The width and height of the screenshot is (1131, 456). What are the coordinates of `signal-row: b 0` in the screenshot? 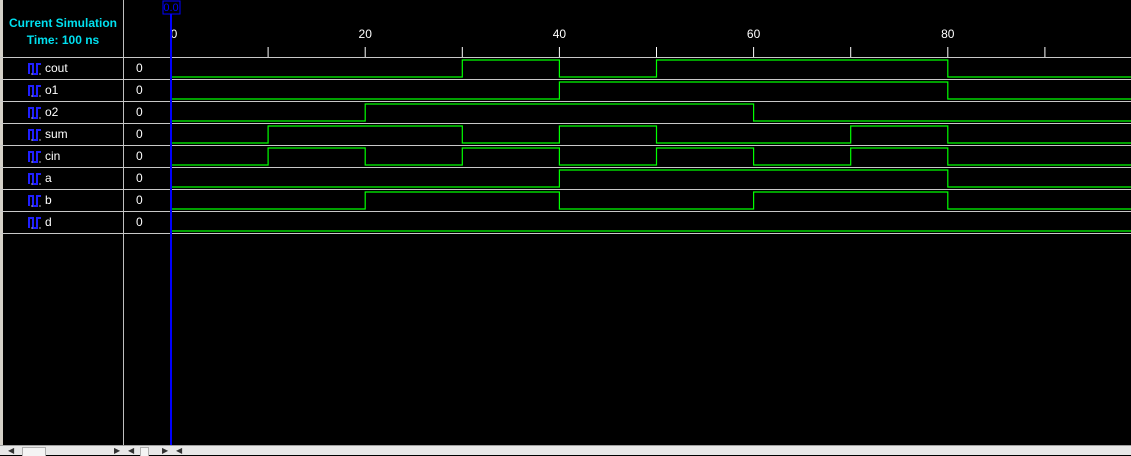 It's located at (565, 200).